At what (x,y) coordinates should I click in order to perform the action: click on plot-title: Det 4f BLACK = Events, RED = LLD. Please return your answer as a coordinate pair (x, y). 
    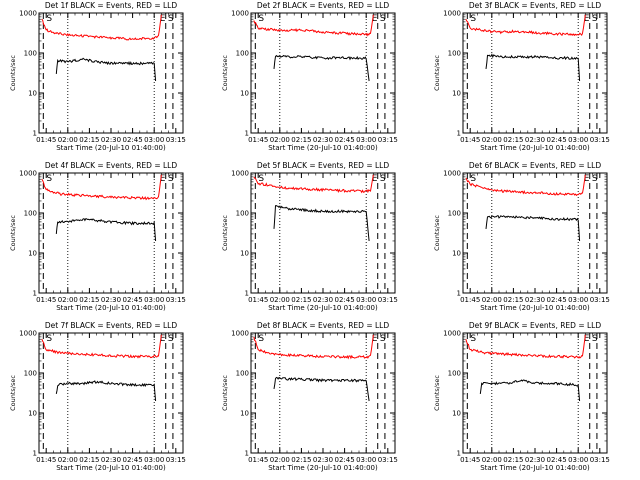
    Looking at the image, I should click on (111, 165).